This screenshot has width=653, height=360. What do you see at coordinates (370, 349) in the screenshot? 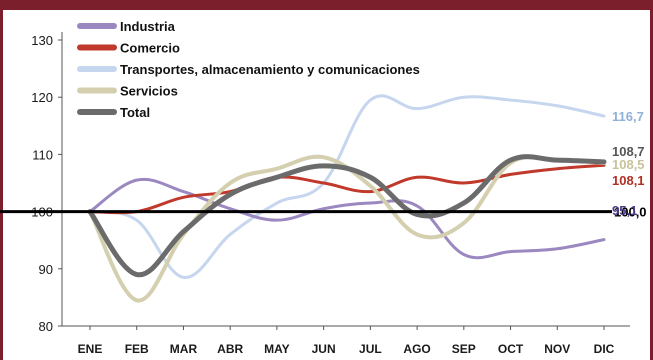
I see `x-tick-label: JUL` at bounding box center [370, 349].